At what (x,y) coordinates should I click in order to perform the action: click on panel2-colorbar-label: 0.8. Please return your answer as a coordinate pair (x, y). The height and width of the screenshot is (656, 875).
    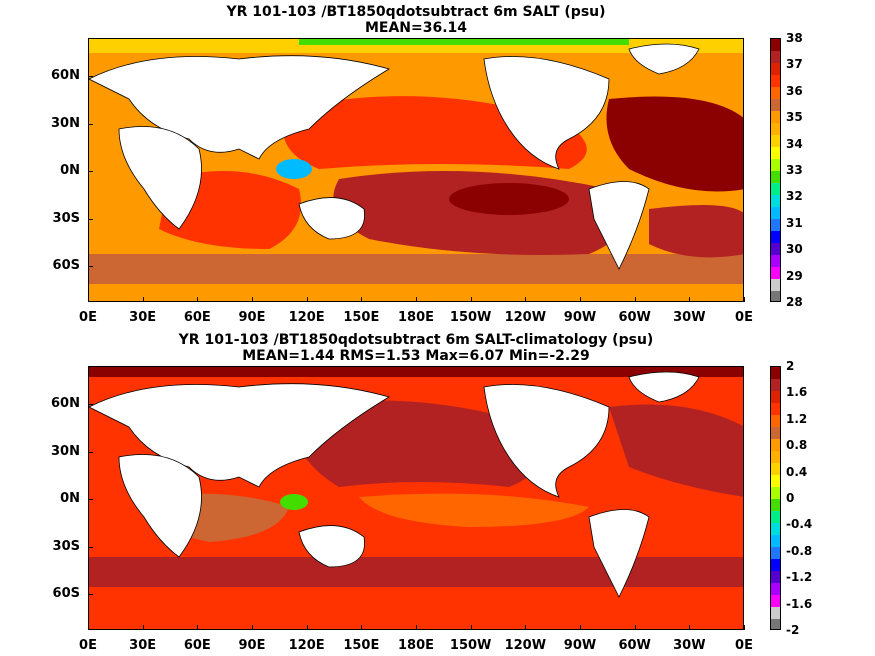
    Looking at the image, I should click on (797, 445).